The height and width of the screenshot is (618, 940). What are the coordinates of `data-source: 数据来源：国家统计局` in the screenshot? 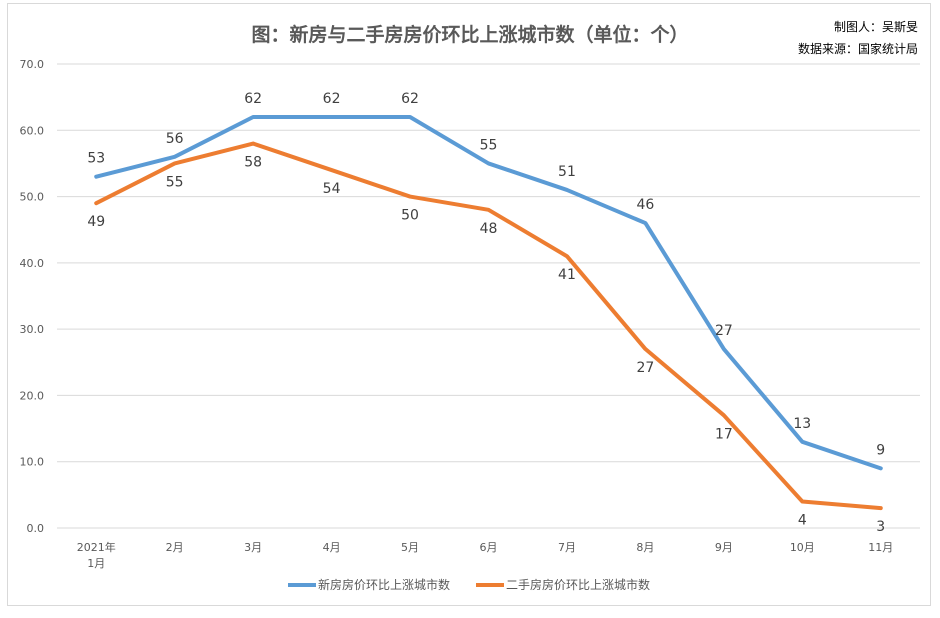 It's located at (857, 49).